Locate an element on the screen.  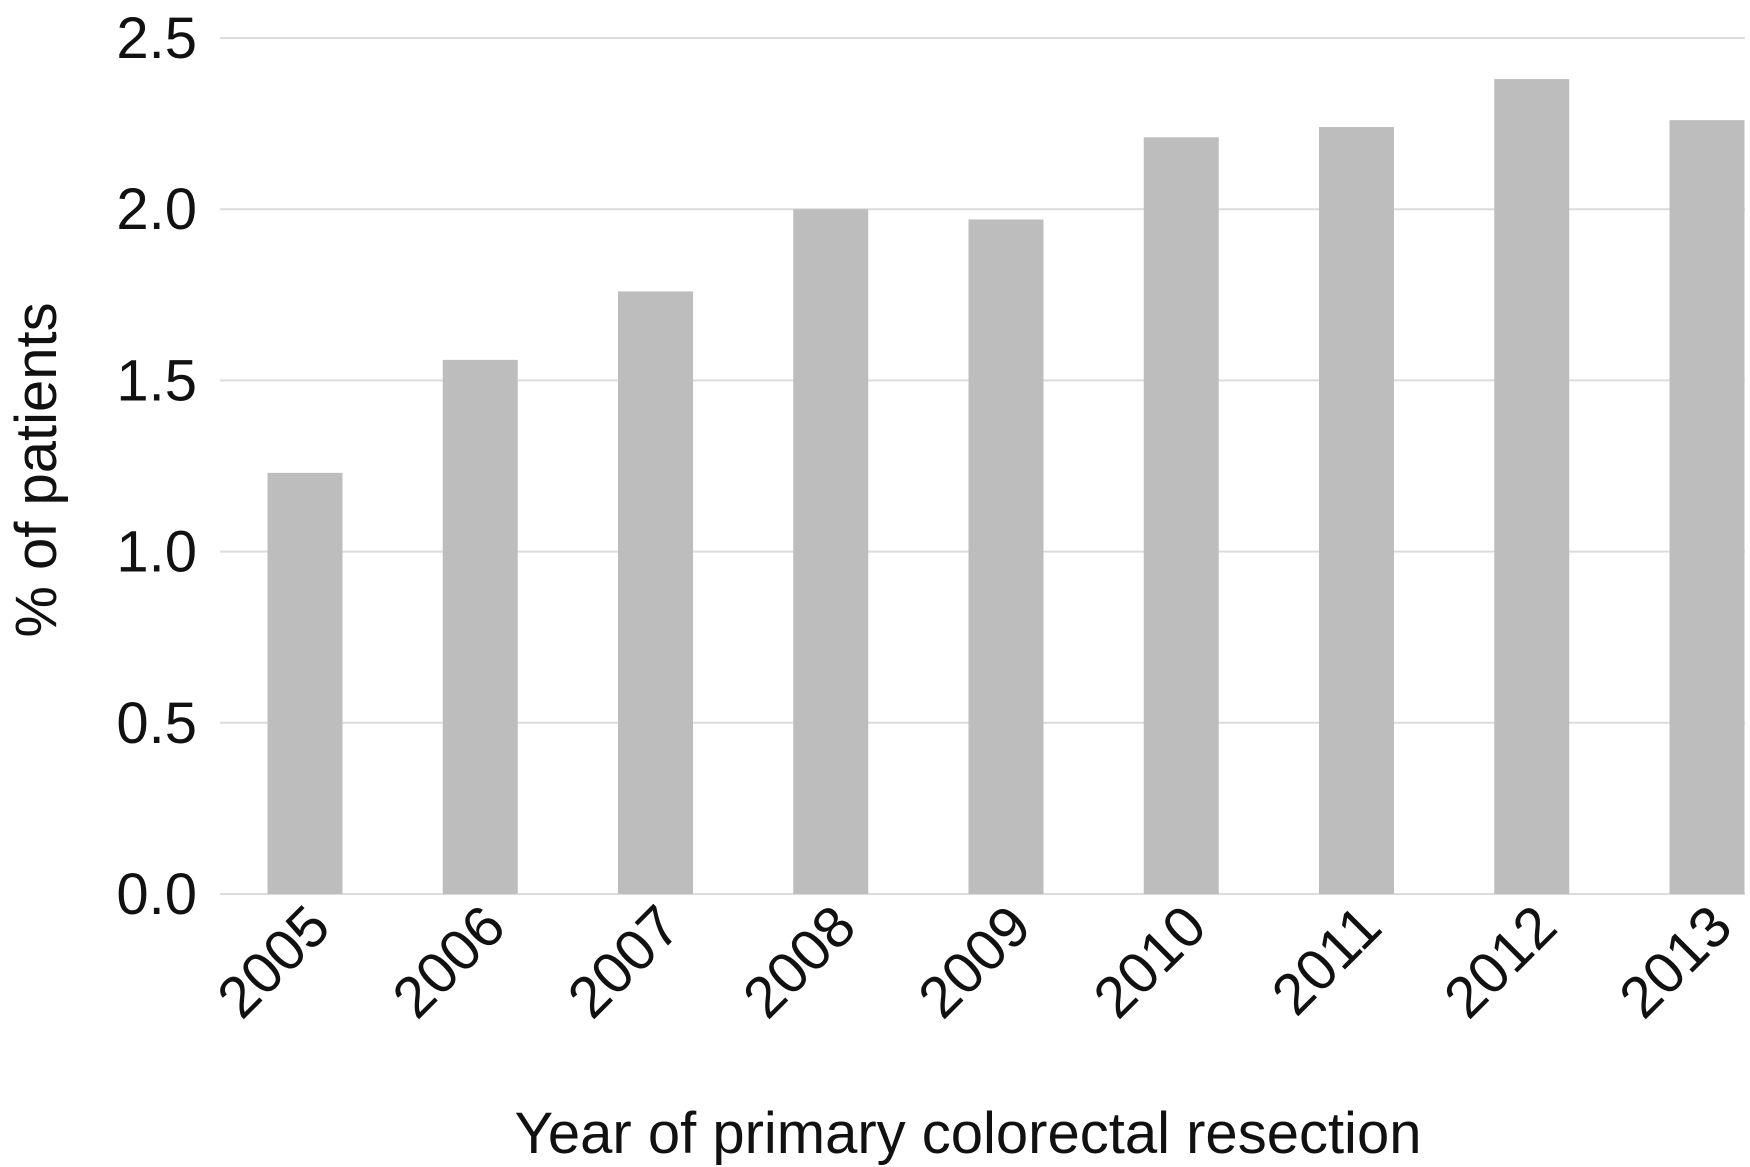
bar-2010 is located at coordinates (1181, 515).